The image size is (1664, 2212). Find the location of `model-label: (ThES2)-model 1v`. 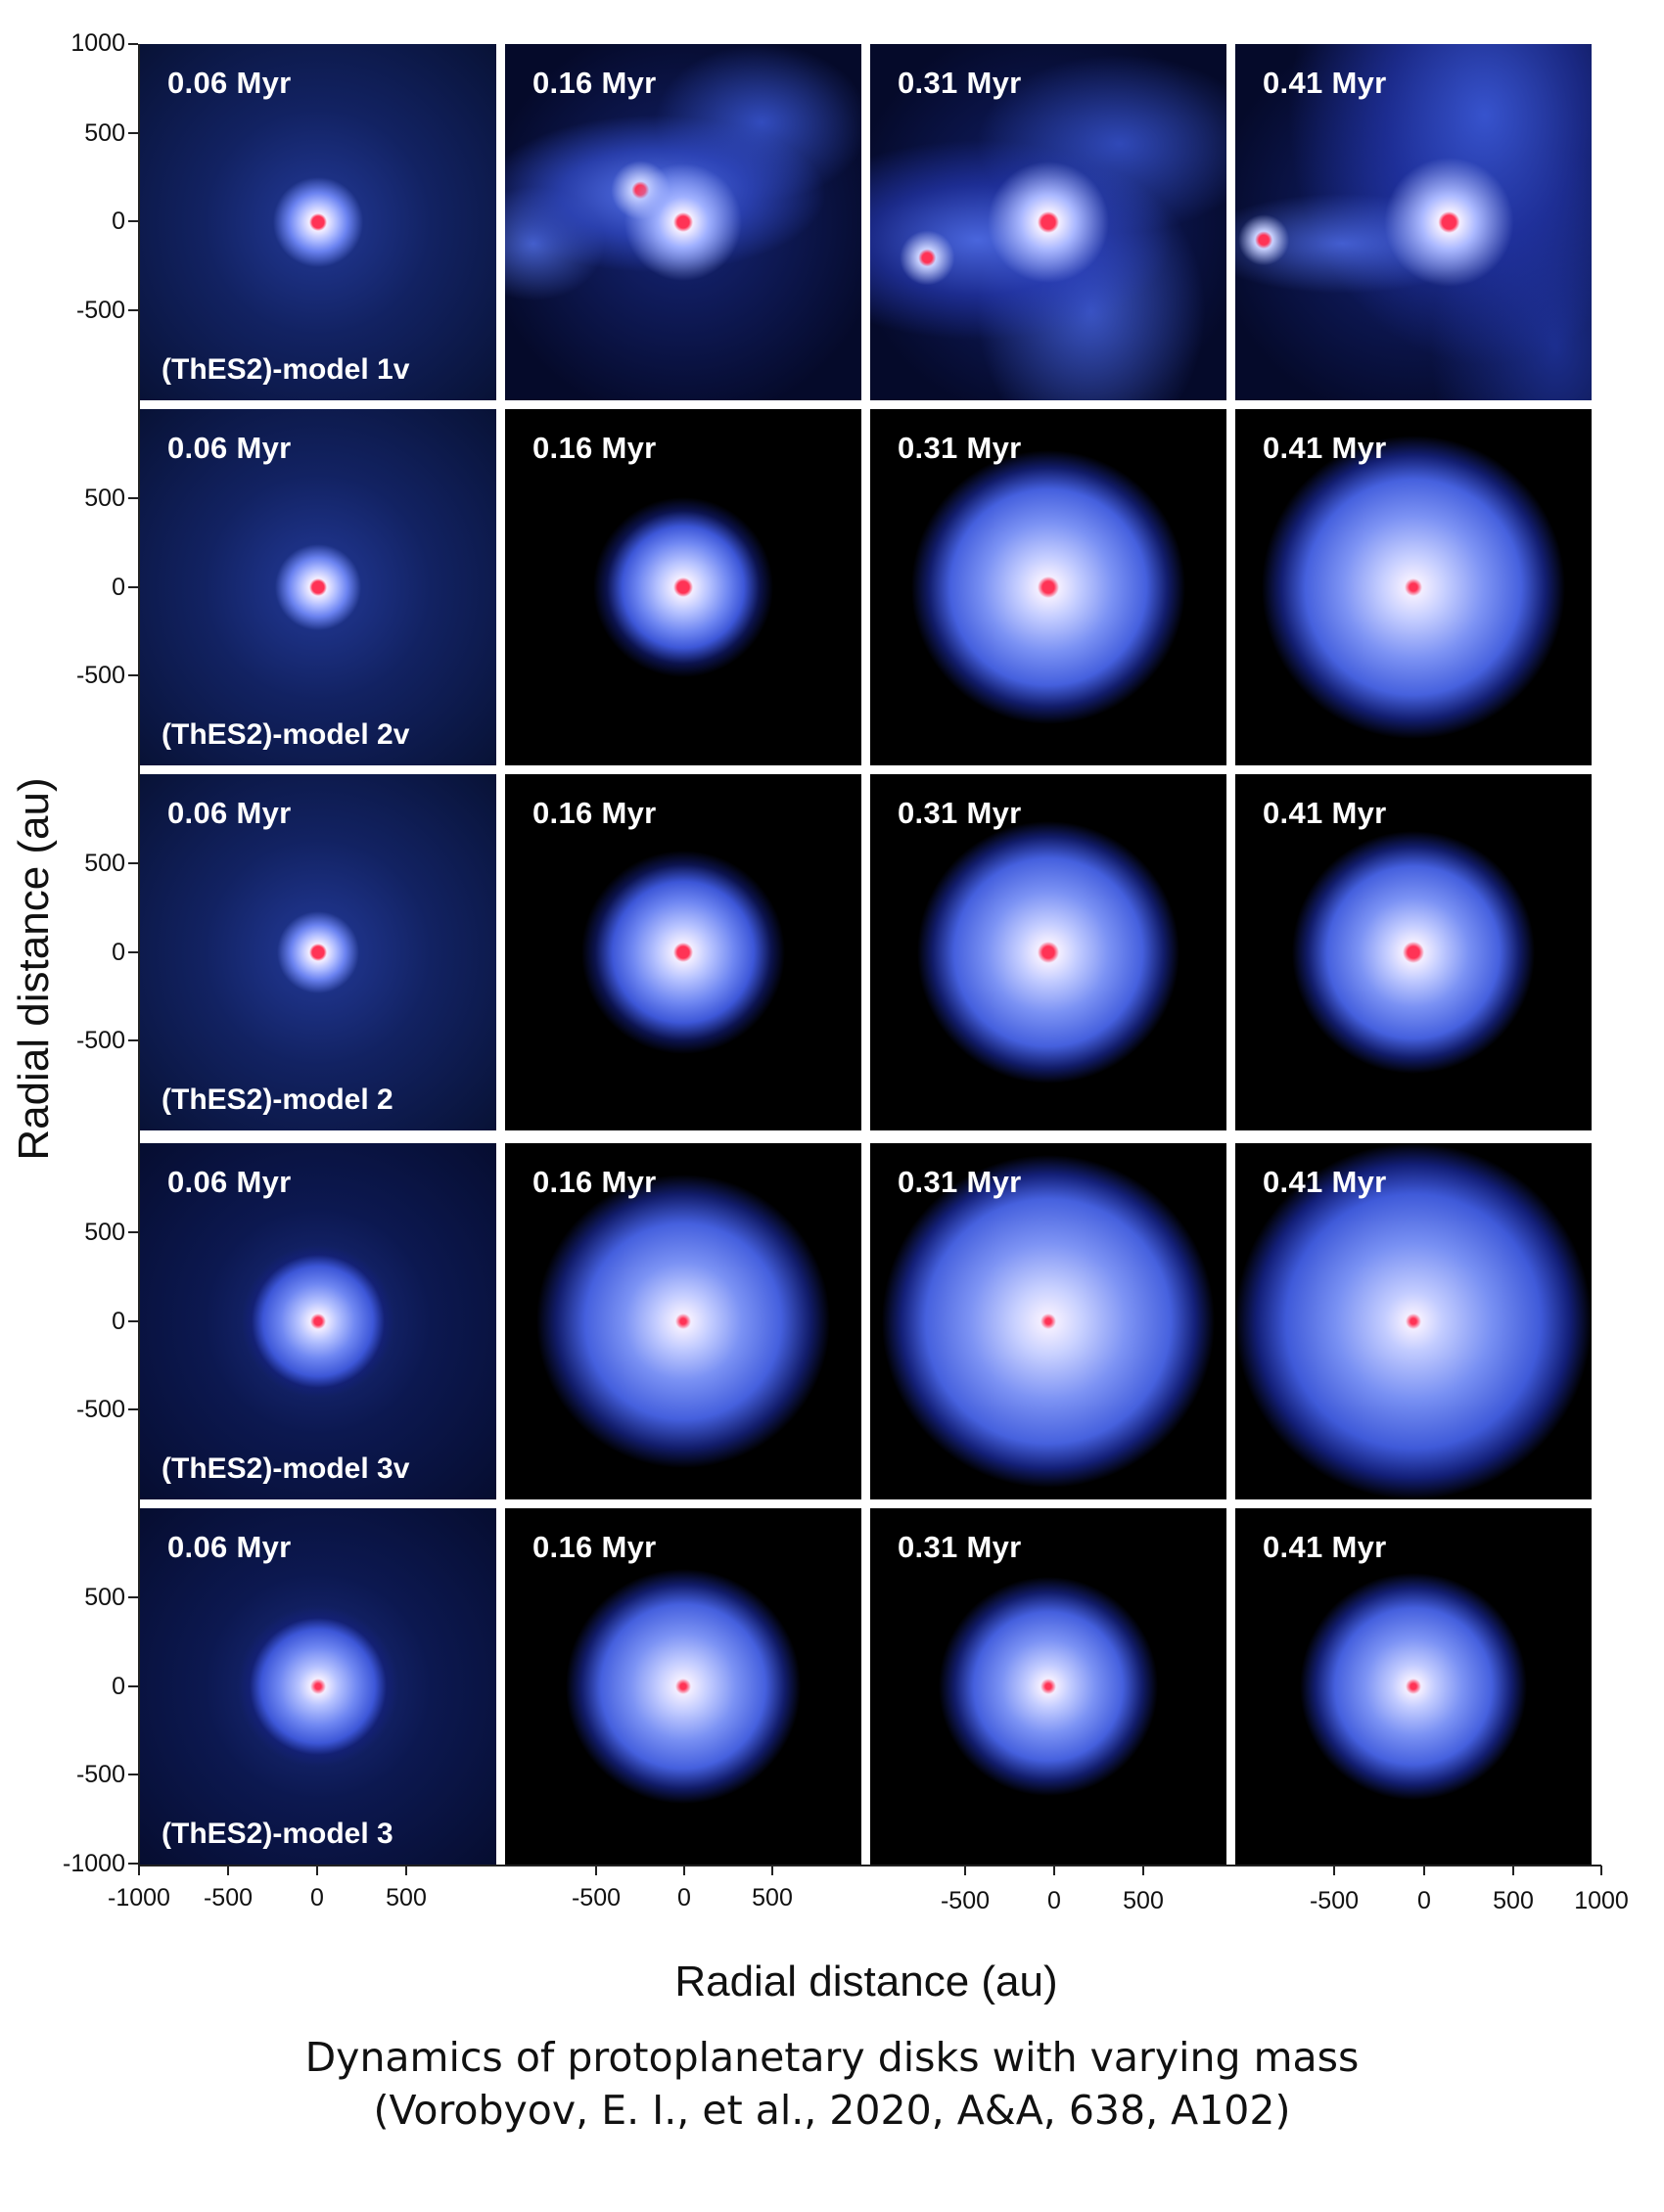

model-label: (ThES2)-model 1v is located at coordinates (286, 369).